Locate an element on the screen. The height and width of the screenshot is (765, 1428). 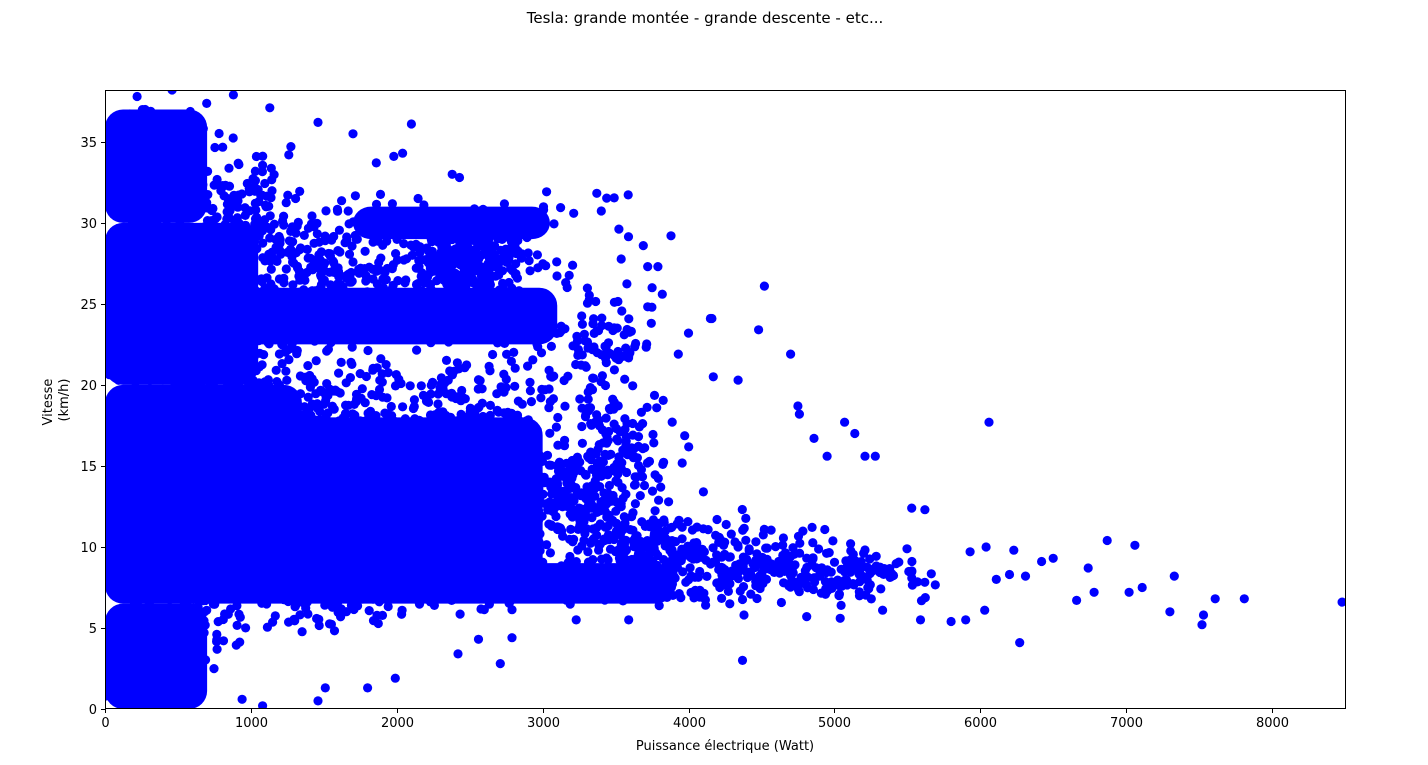
x-tick-label: 3000 is located at coordinates (543, 723).